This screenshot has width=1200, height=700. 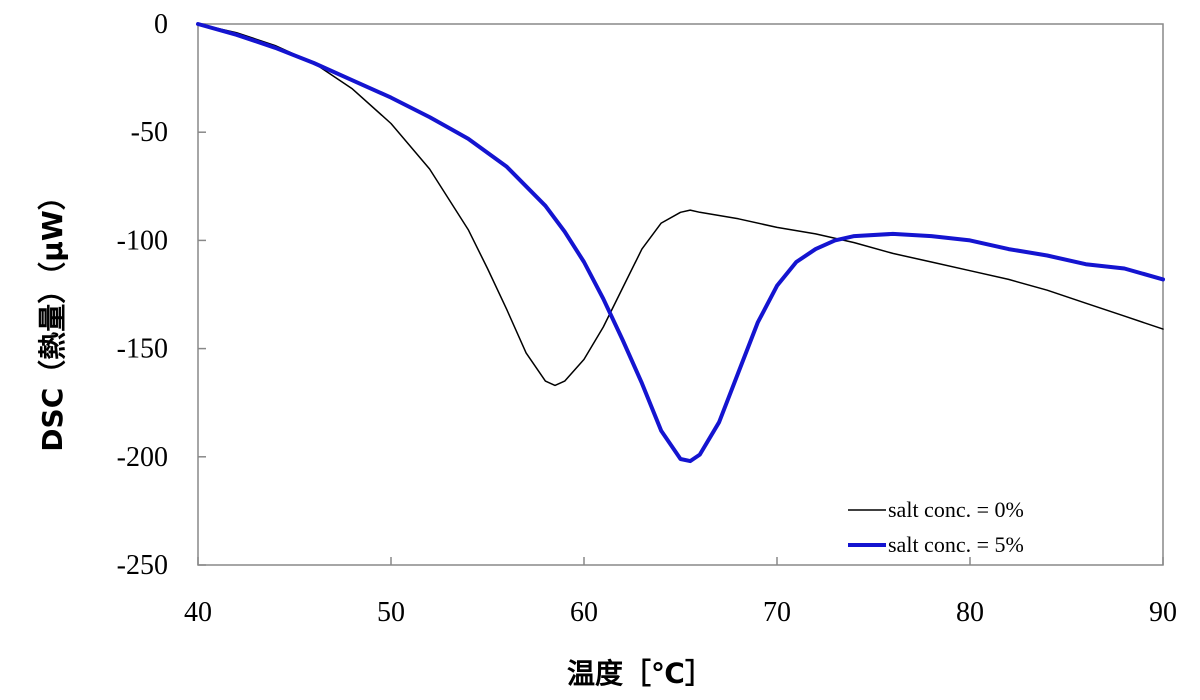 What do you see at coordinates (970, 612) in the screenshot?
I see `x-tick-label: 80` at bounding box center [970, 612].